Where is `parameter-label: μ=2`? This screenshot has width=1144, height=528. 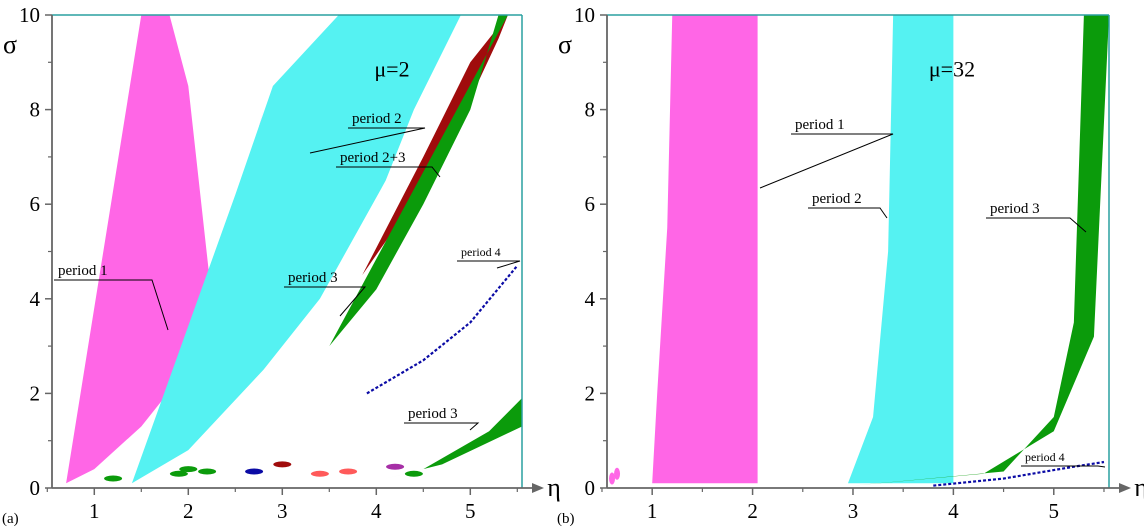
parameter-label: μ=2 is located at coordinates (391, 68).